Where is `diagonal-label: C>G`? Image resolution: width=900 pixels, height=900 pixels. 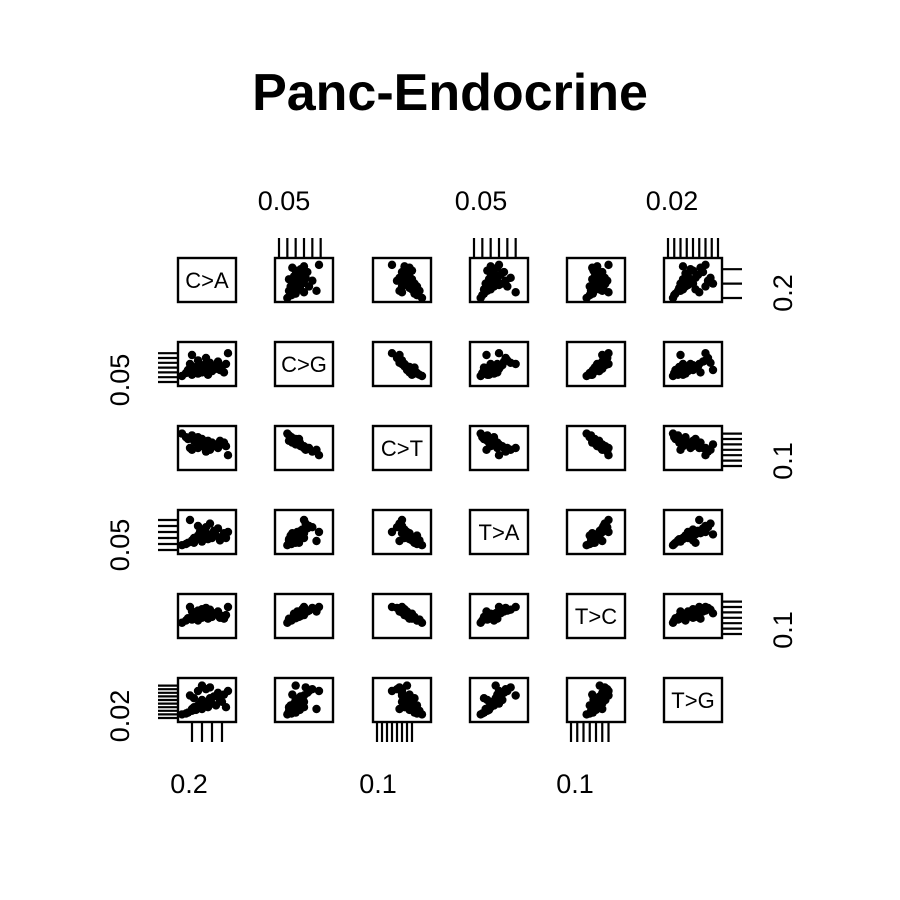
diagonal-label: C>G is located at coordinates (304, 364).